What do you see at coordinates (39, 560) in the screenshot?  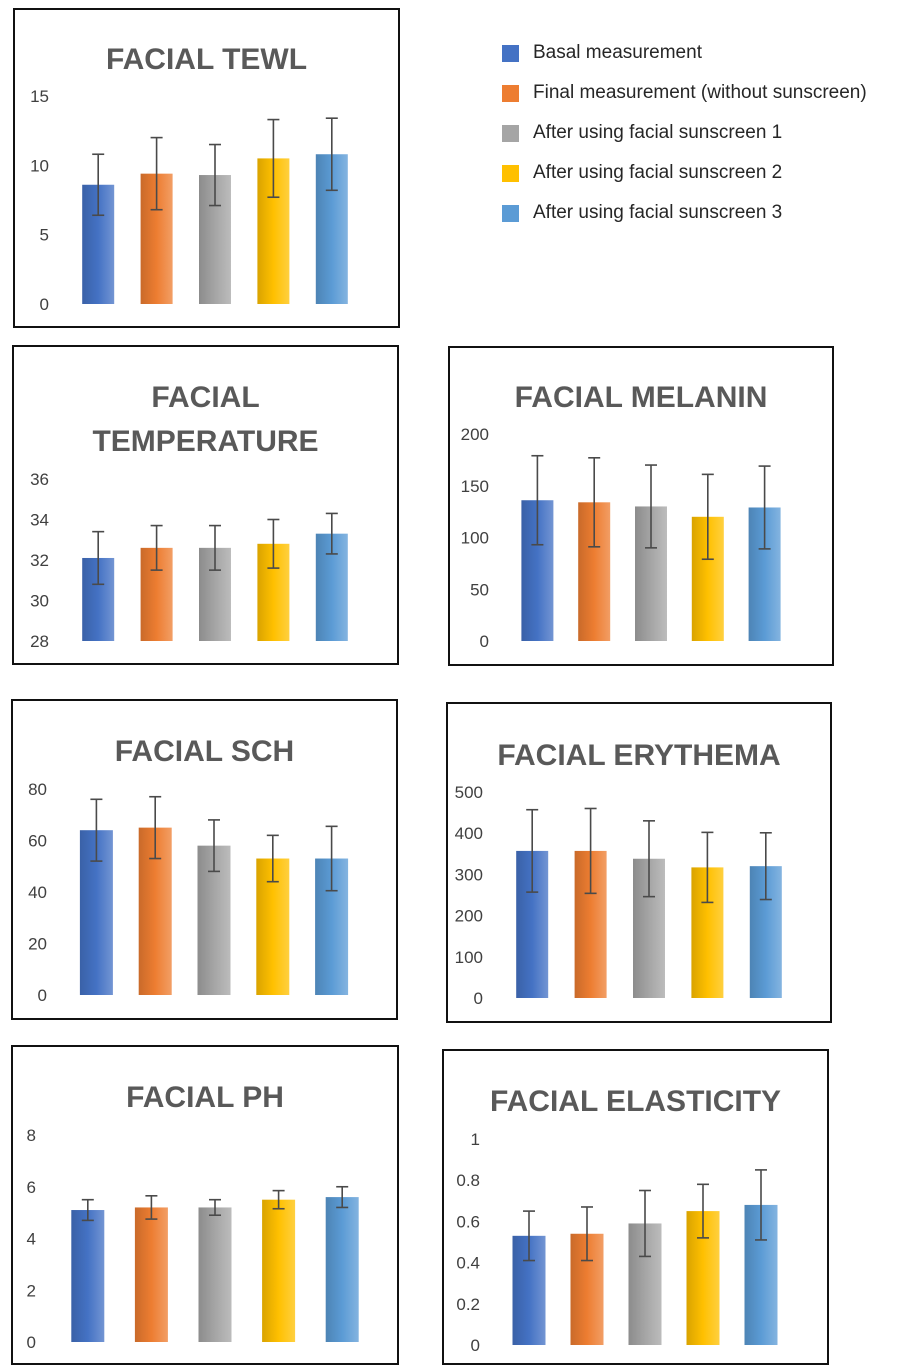 I see `y-tick-label: 32` at bounding box center [39, 560].